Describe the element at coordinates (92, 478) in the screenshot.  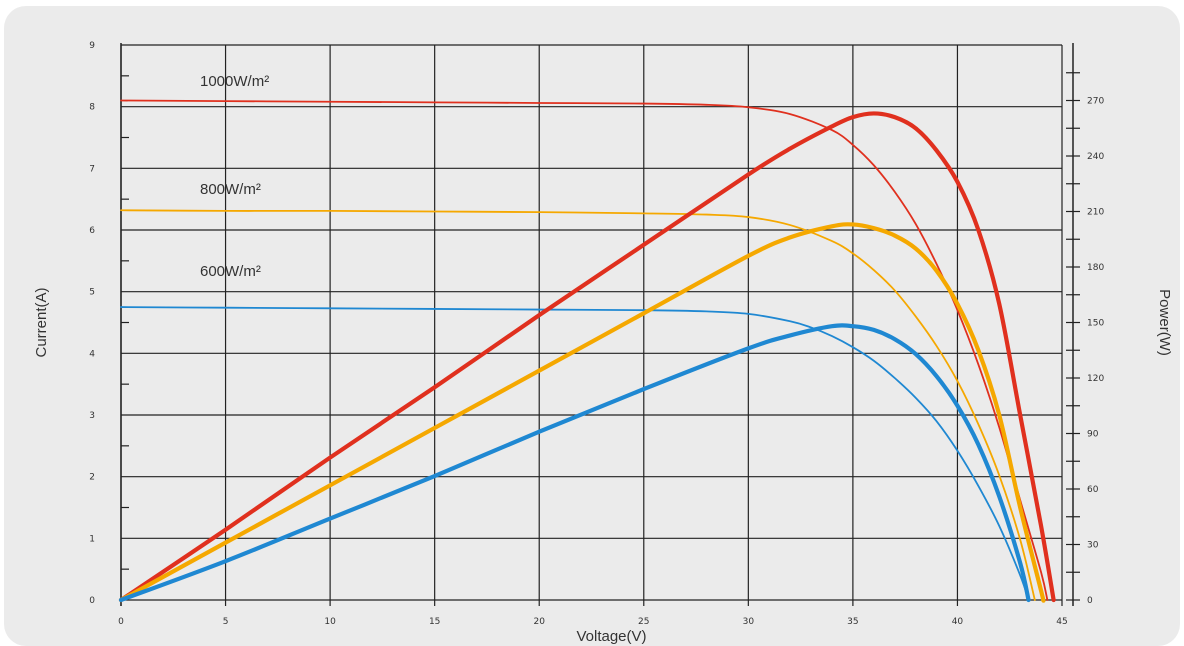
I see `y-tick-label: 2` at that location.